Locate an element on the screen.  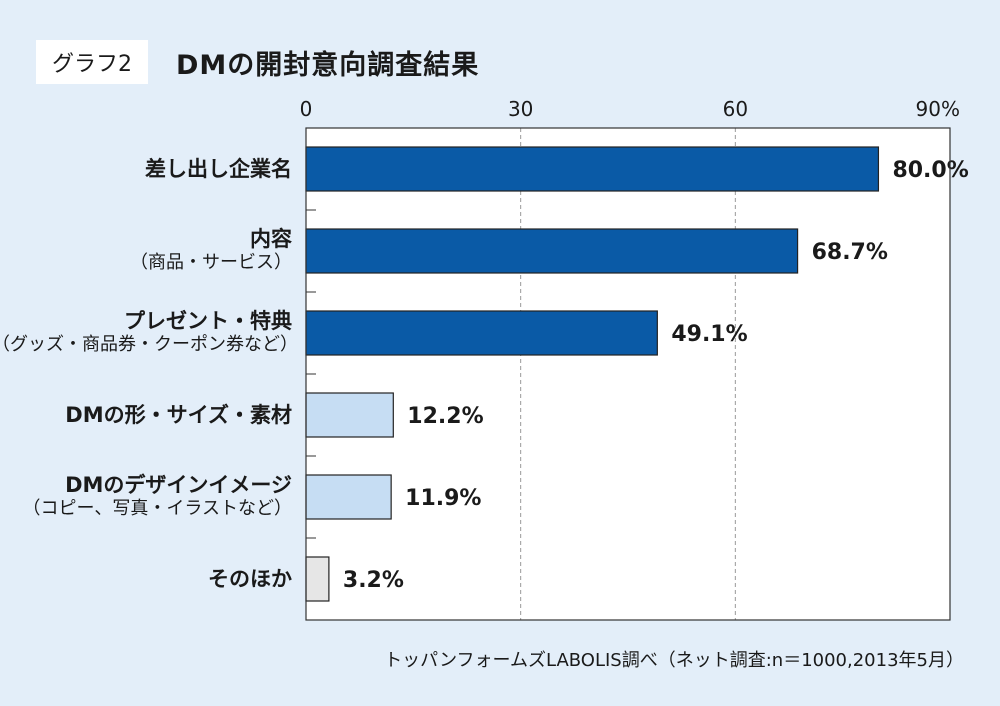
category-label: DMの形・サイズ・素材 is located at coordinates (146, 415).